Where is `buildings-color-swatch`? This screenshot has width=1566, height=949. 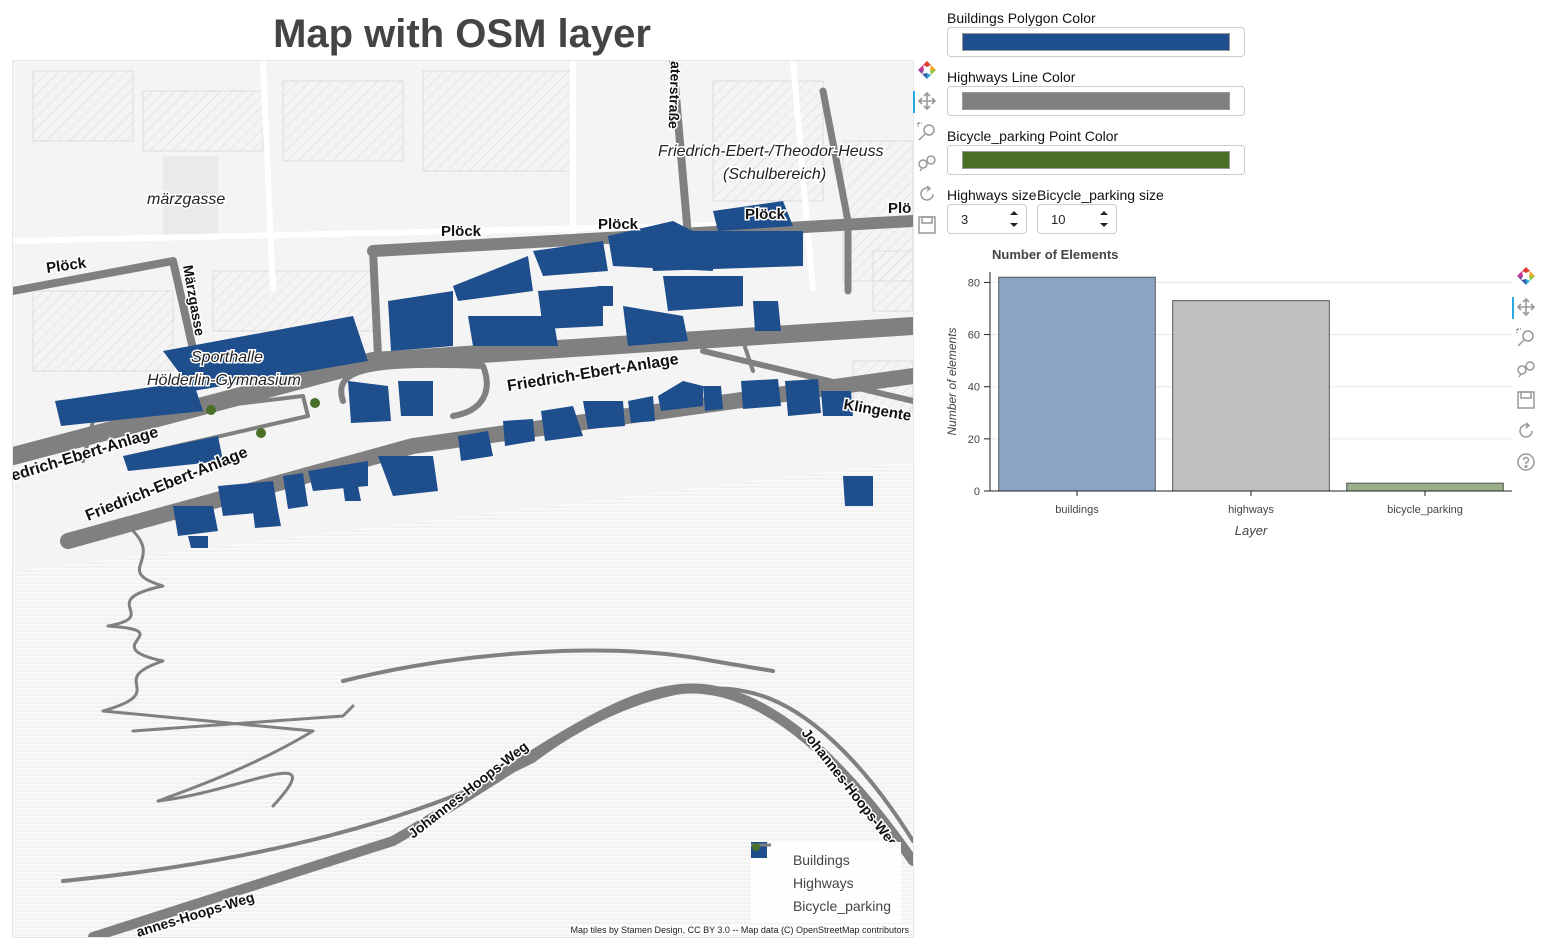 buildings-color-swatch is located at coordinates (1096, 42).